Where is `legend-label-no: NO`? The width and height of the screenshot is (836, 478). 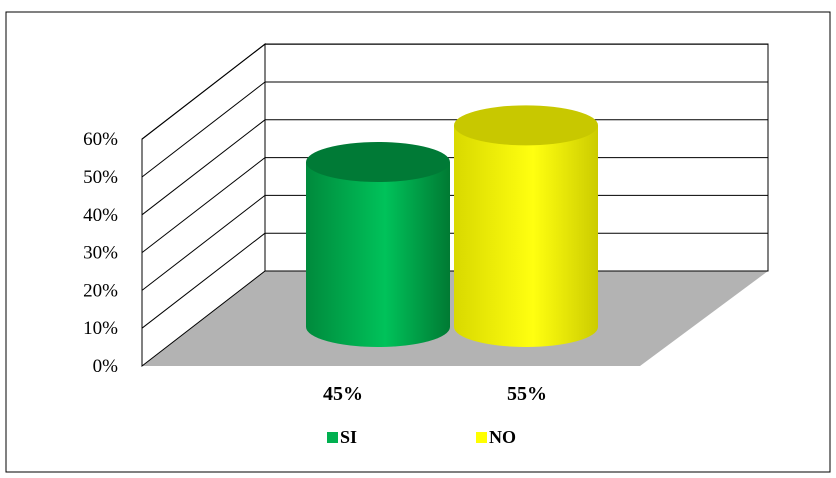 legend-label-no: NO is located at coordinates (502, 437).